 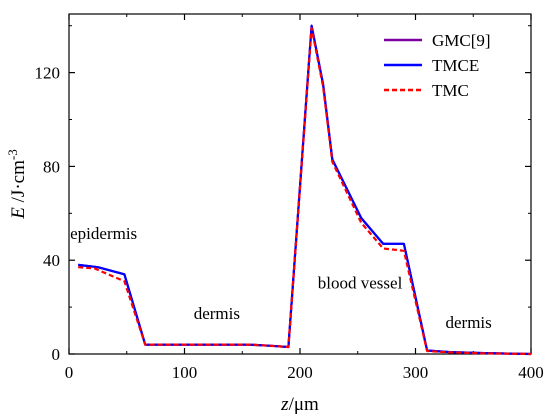 What do you see at coordinates (284, 404) in the screenshot?
I see `x-axis-label-variable: z` at bounding box center [284, 404].